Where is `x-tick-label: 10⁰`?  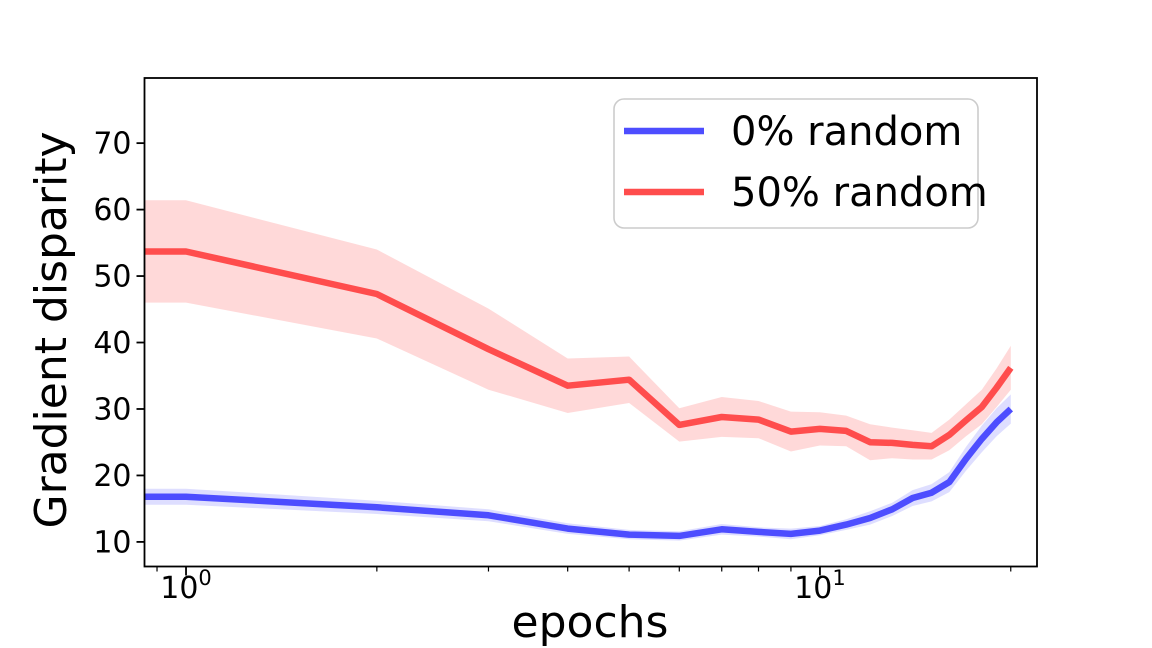 x-tick-label: 10⁰ is located at coordinates (186, 586).